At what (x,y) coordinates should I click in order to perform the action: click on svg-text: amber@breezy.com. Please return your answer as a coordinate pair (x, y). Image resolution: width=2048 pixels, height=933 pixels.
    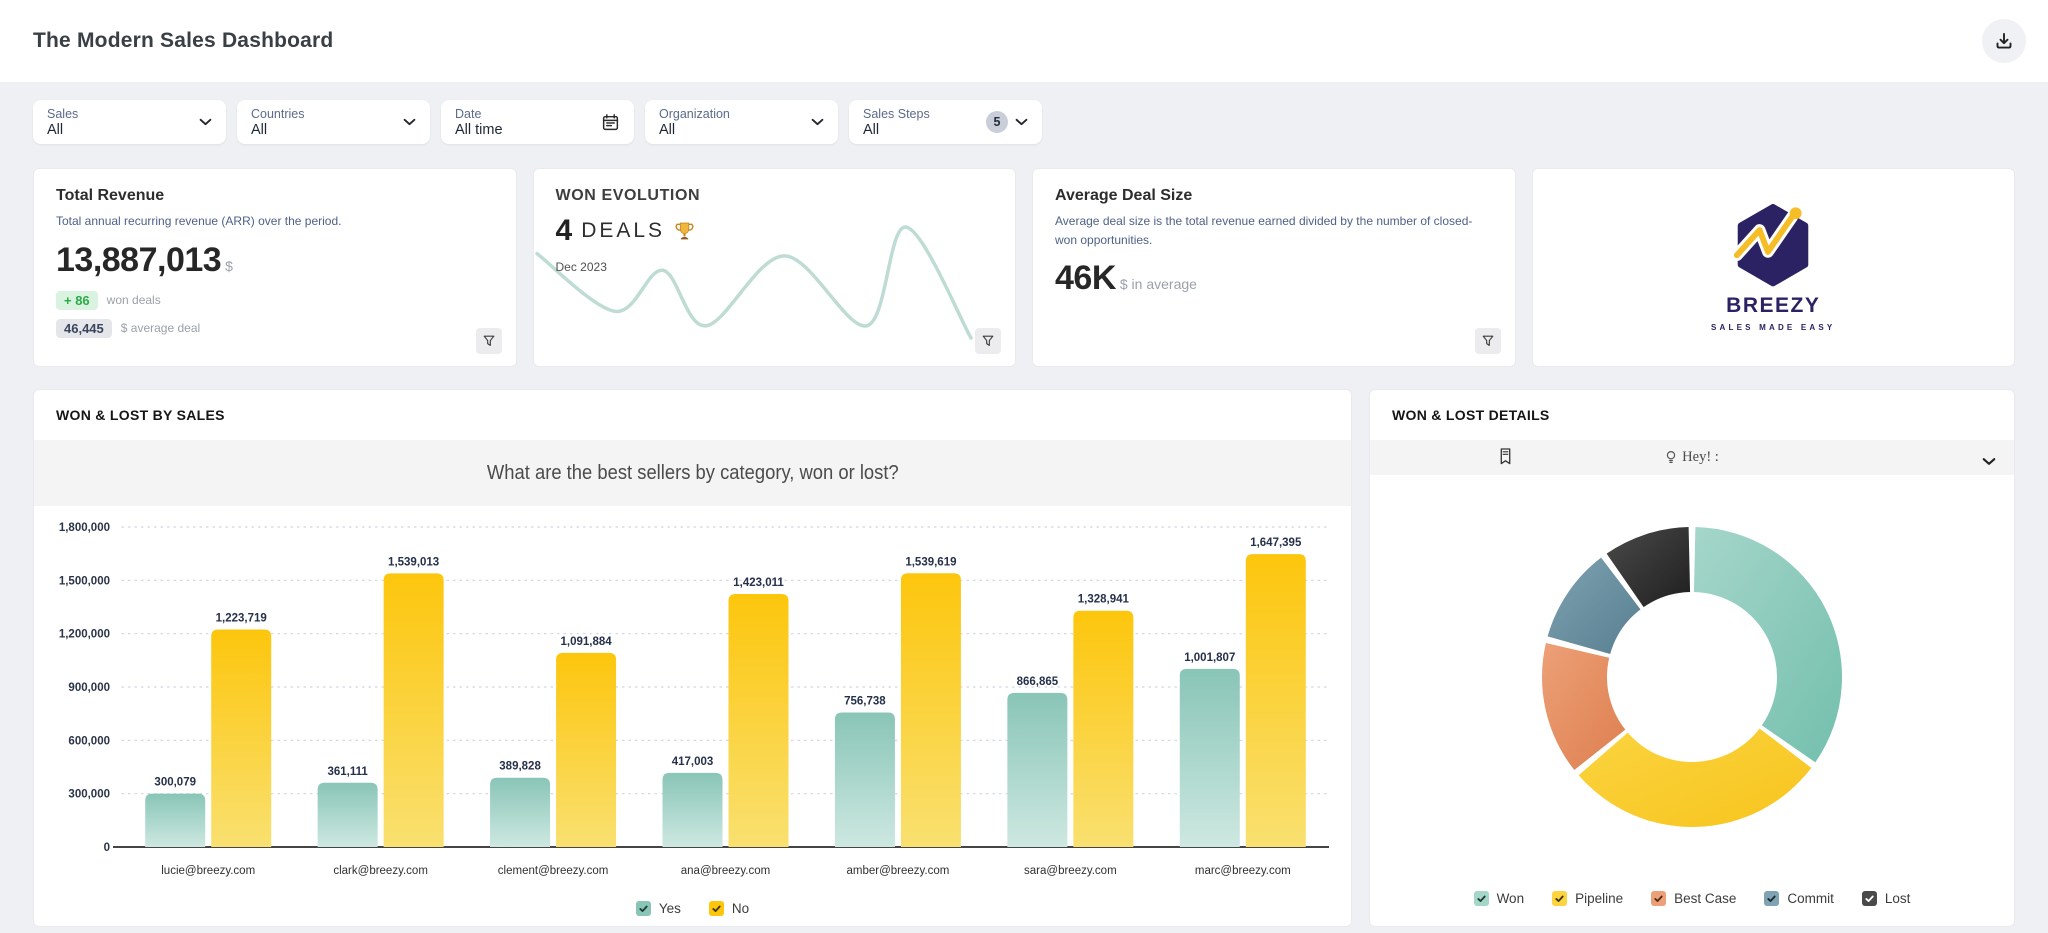
    Looking at the image, I should click on (897, 871).